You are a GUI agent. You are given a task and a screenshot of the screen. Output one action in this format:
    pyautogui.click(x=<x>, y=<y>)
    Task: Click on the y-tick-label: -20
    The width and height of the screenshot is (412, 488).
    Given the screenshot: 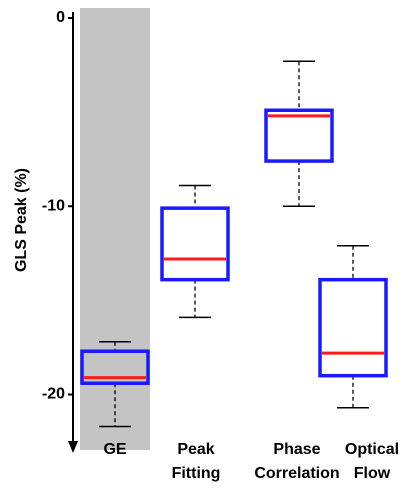 What is the action you would take?
    pyautogui.click(x=53, y=394)
    